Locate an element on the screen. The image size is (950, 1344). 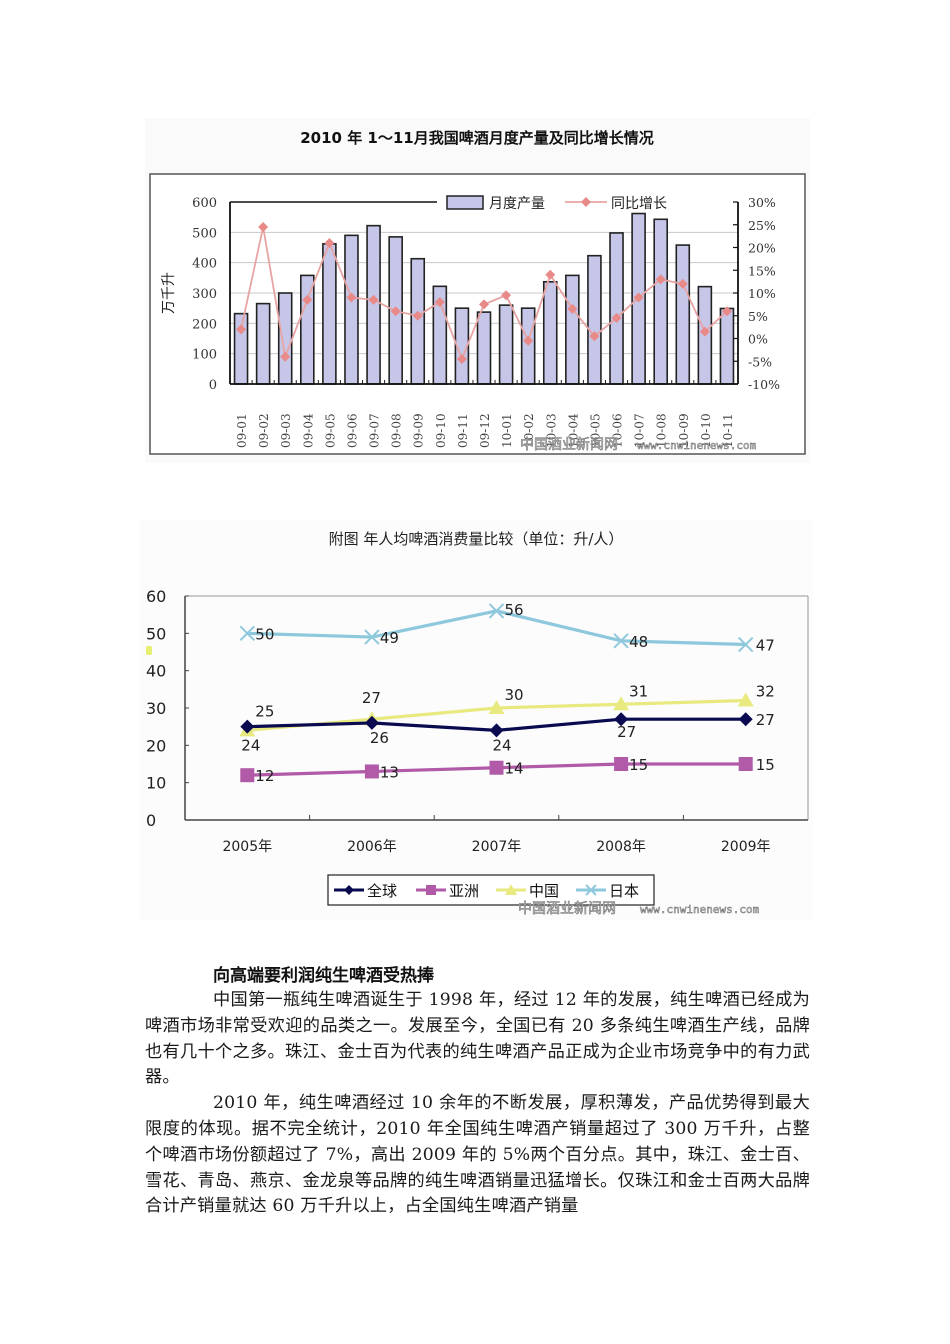
legend-bar-swatch is located at coordinates (465, 202).